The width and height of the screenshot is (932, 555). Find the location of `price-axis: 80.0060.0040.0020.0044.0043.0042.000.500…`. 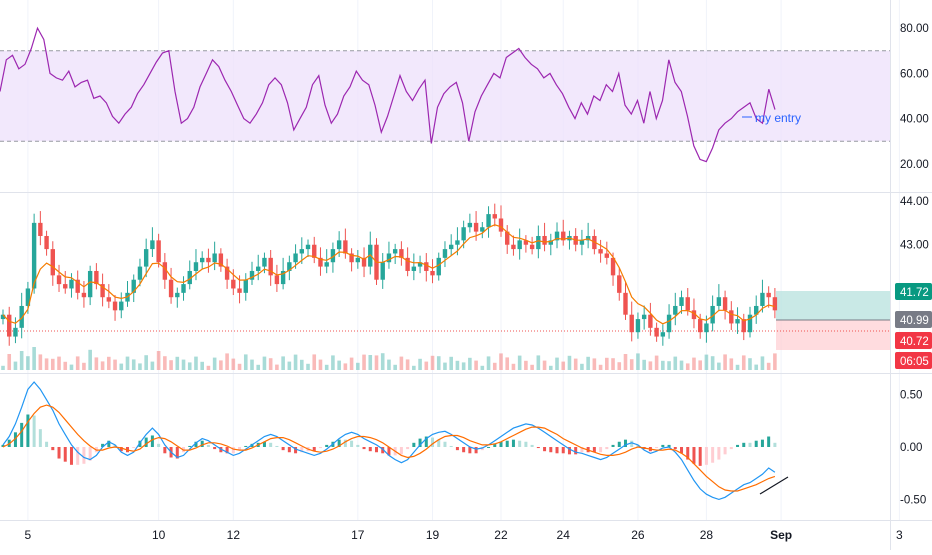

price-axis: 80.0060.0040.0020.0044.0043.0042.000.500… is located at coordinates (914, 264).